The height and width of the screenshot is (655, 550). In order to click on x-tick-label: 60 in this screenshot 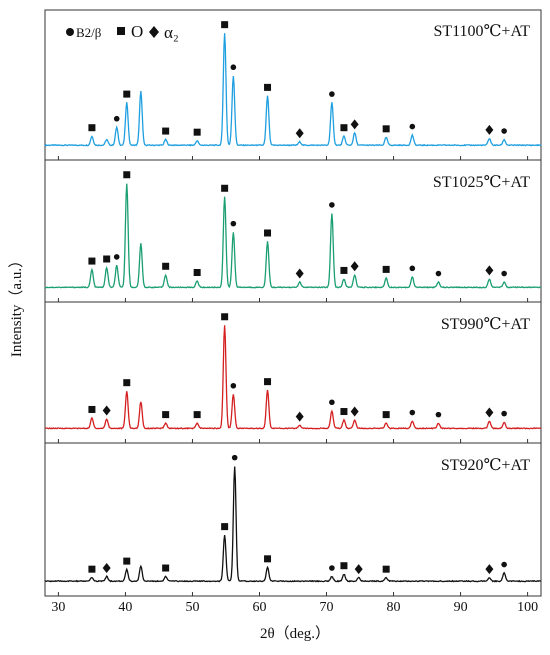, I will do `click(259, 607)`.